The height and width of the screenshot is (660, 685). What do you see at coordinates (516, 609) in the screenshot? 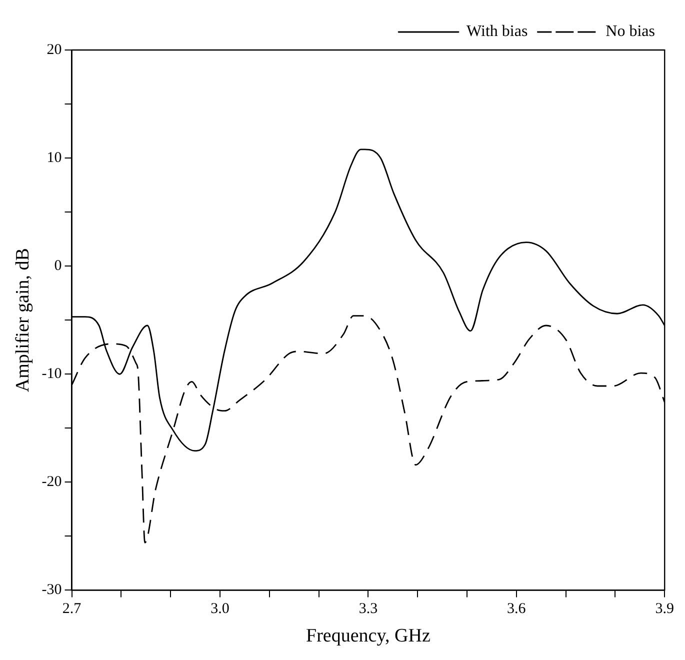
I see `x-tick-label: 3.6` at bounding box center [516, 609].